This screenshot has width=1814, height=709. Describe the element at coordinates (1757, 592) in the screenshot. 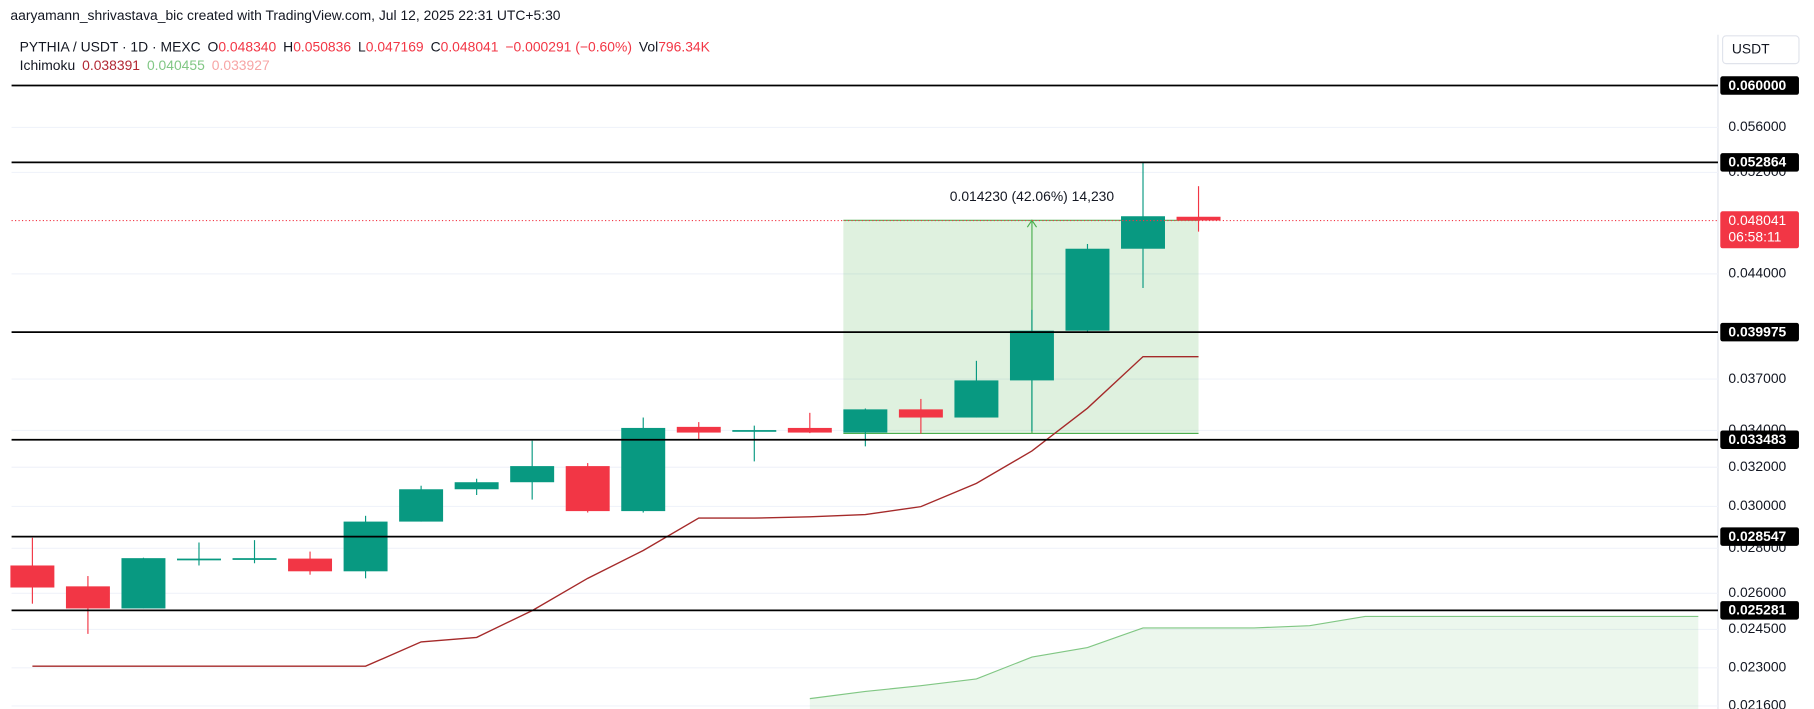

I see `y-tick-label: 0.026000` at that location.